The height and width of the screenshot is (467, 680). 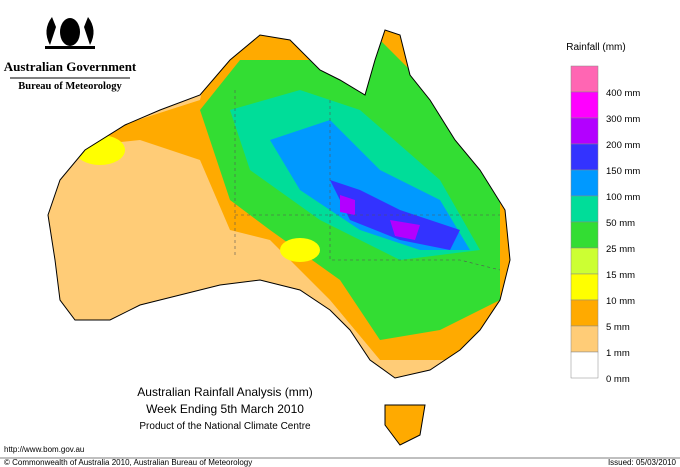 What do you see at coordinates (44, 449) in the screenshot?
I see `footer-url: http://www.bom.gov.au` at bounding box center [44, 449].